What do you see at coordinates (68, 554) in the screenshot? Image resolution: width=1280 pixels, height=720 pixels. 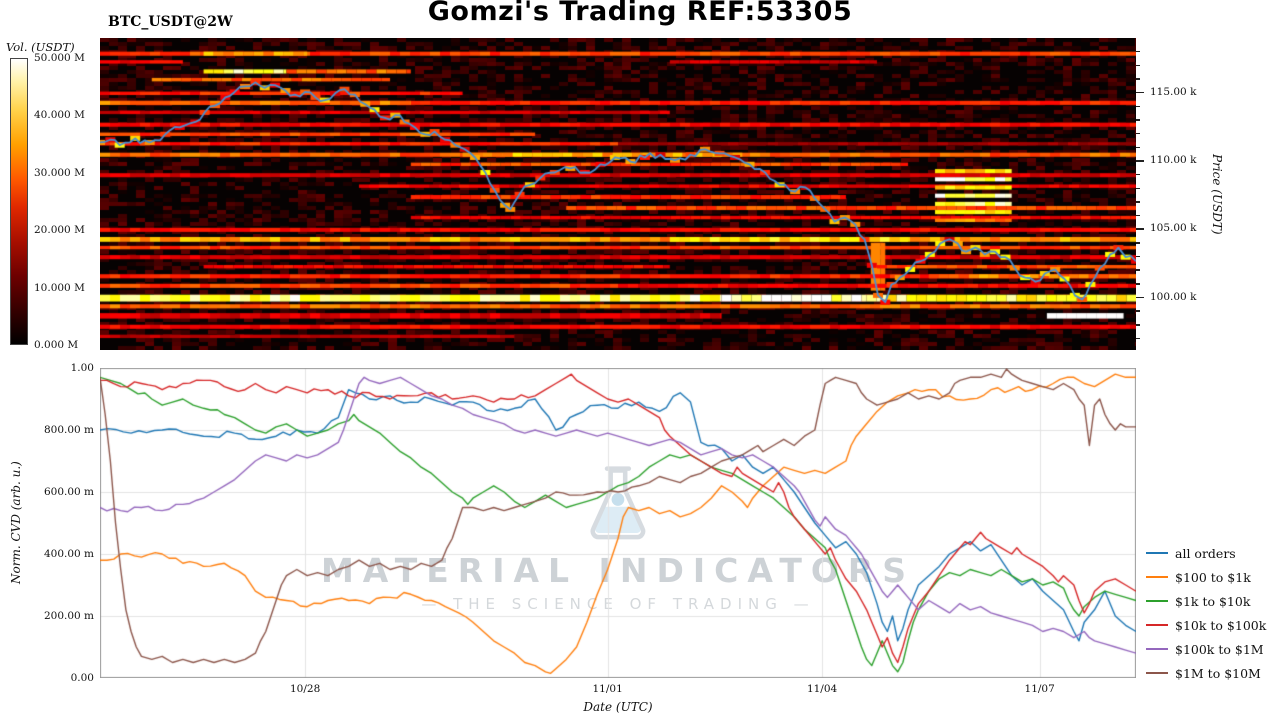 I see `cvd-tick-label: 400.00 m` at bounding box center [68, 554].